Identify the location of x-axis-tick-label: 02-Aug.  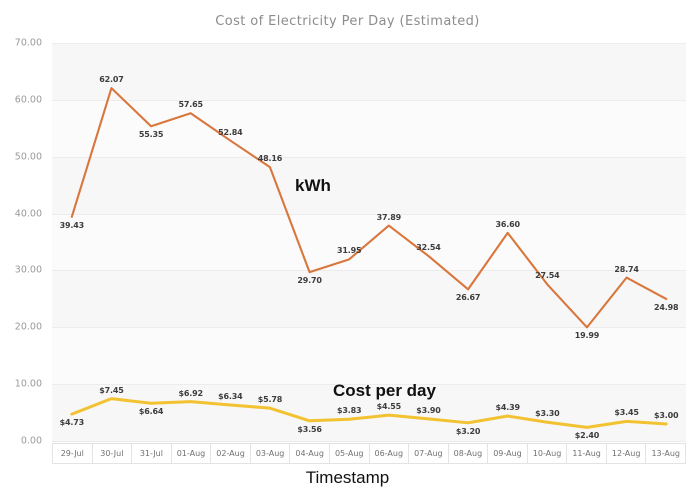
(231, 453).